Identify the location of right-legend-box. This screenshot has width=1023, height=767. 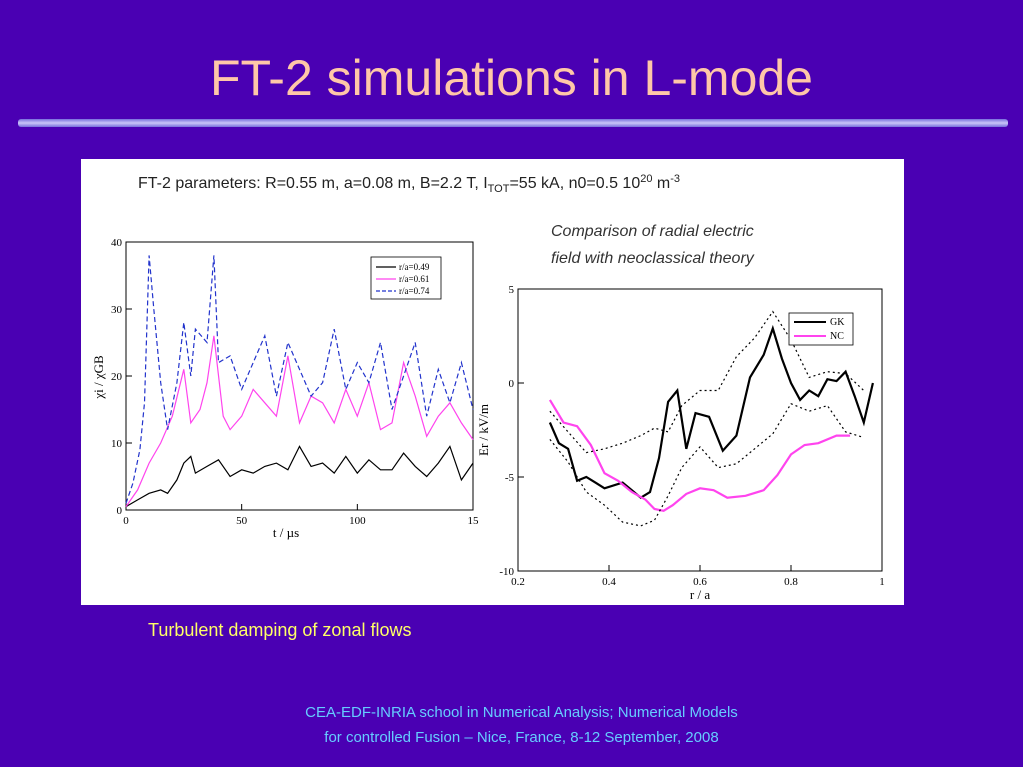
(821, 329).